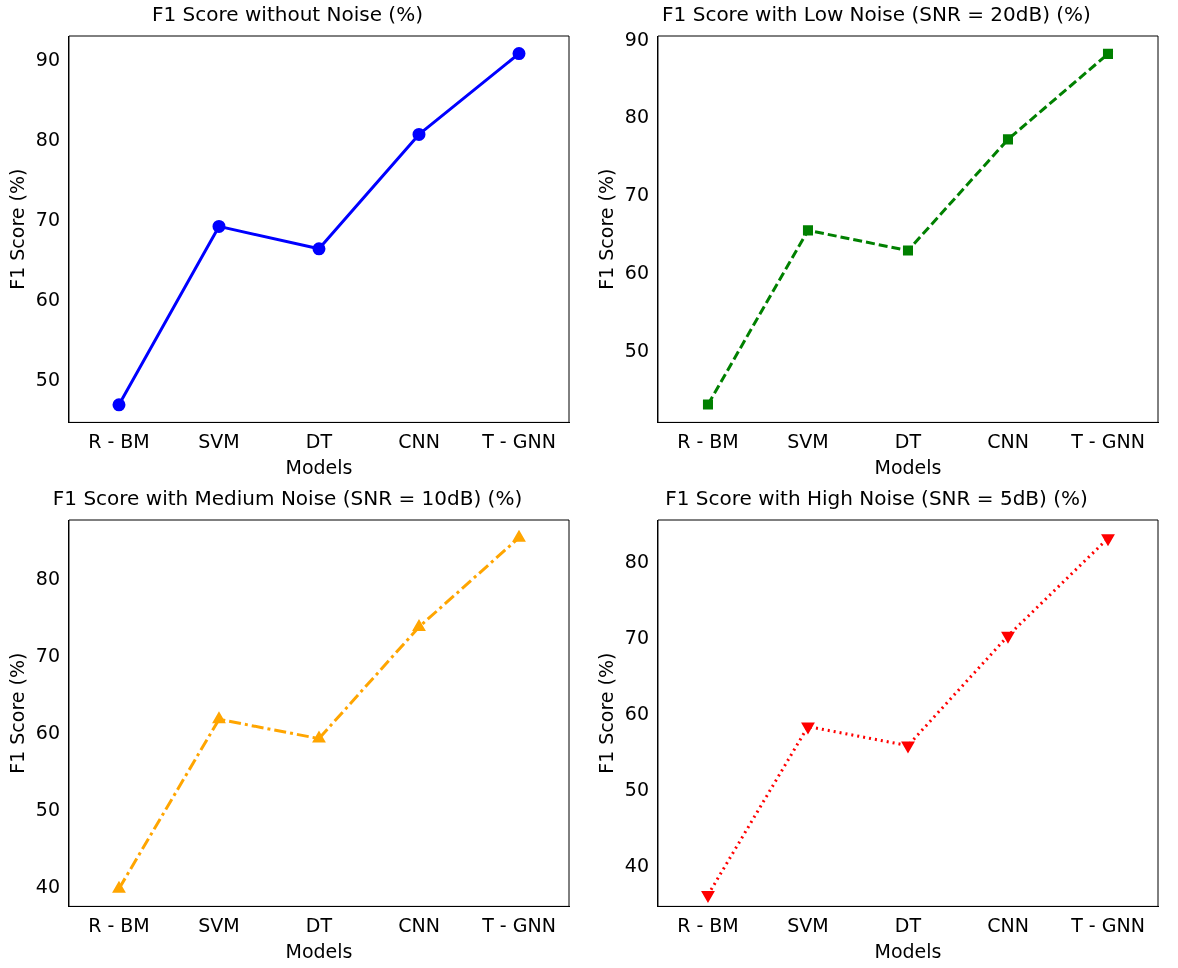 This screenshot has height=968, width=1178. What do you see at coordinates (876, 498) in the screenshot?
I see `chart-title: F1 Score with High Noise (SNR = 5dB) (%)` at bounding box center [876, 498].